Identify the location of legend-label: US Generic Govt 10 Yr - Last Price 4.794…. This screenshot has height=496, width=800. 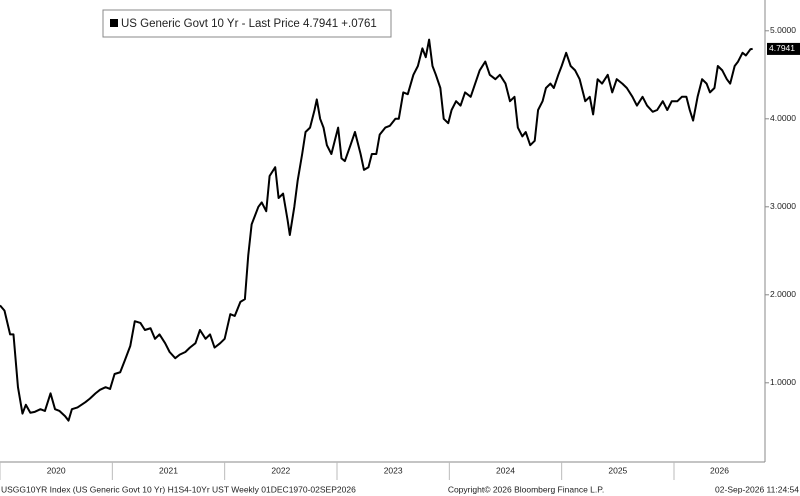
(249, 24).